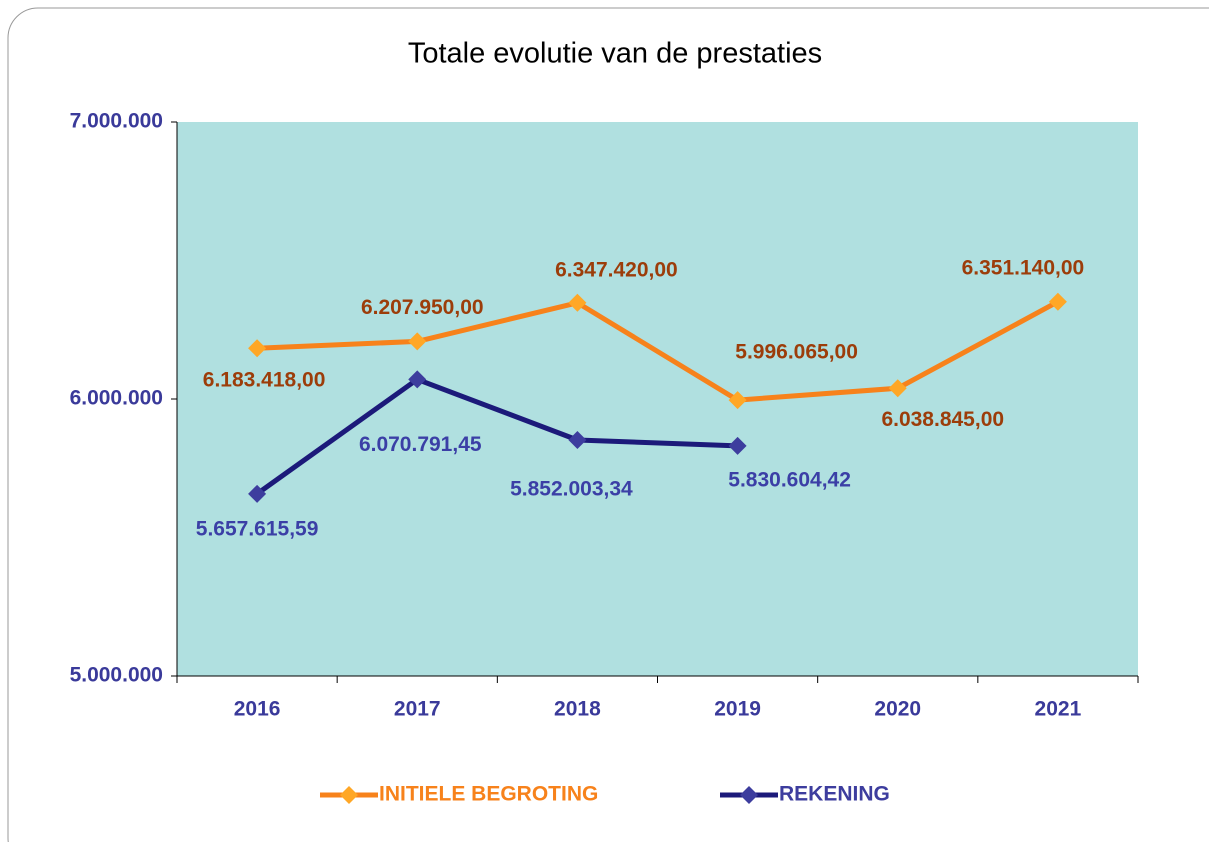 Image resolution: width=1209 pixels, height=842 pixels. Describe the element at coordinates (1058, 709) in the screenshot. I see `x-tick-label: 2021` at that location.